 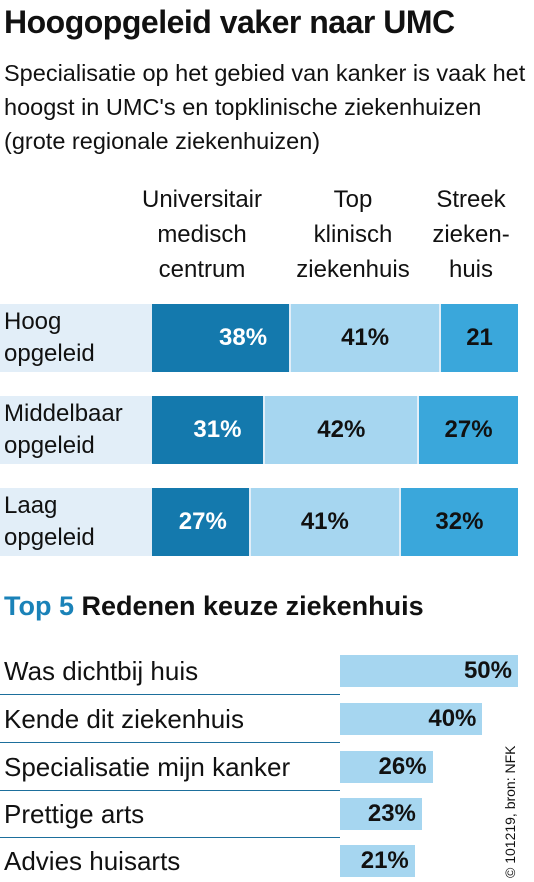 I want to click on data-row: Hoog opgeleid 38% 41% 21, so click(x=259, y=338).